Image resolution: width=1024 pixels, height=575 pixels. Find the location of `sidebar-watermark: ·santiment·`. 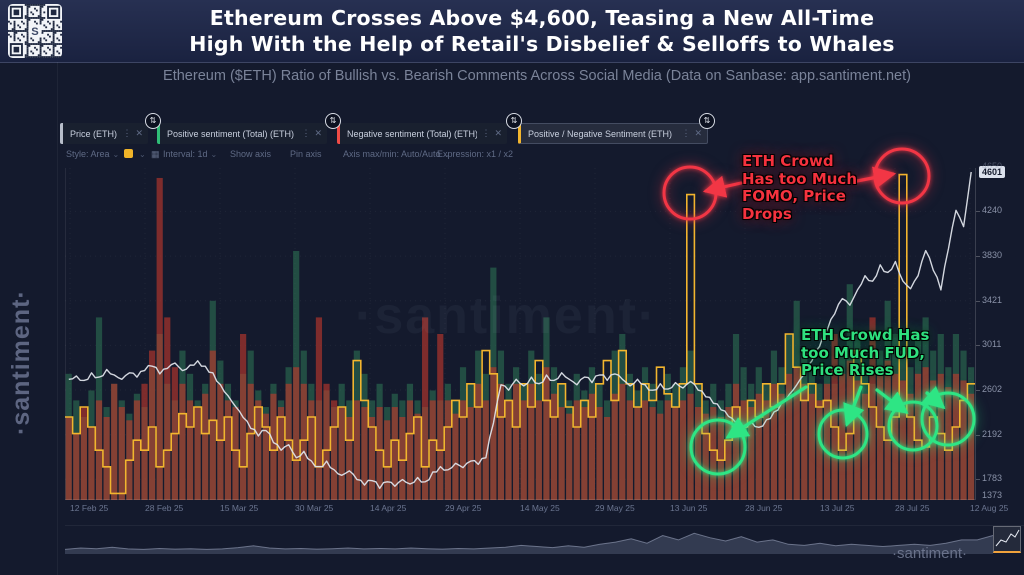

sidebar-watermark: ·santiment· is located at coordinates (21, 362).